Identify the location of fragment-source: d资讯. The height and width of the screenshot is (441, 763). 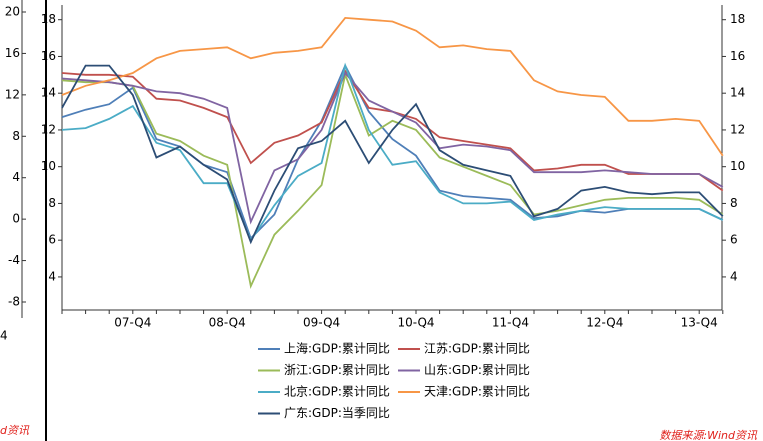
(15, 430).